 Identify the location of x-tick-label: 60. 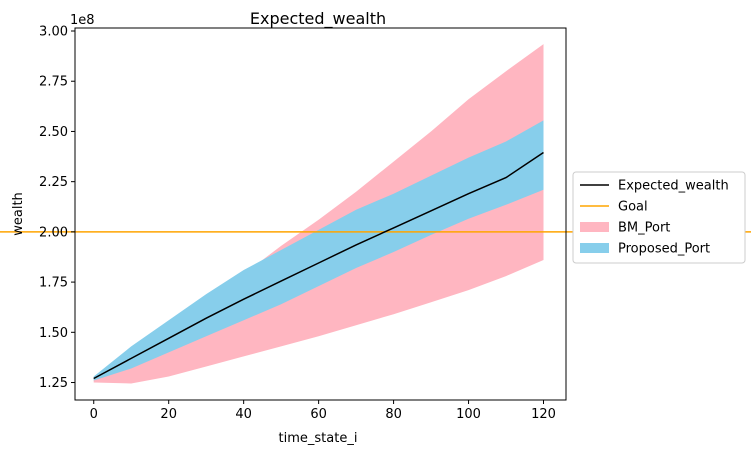
(318, 414).